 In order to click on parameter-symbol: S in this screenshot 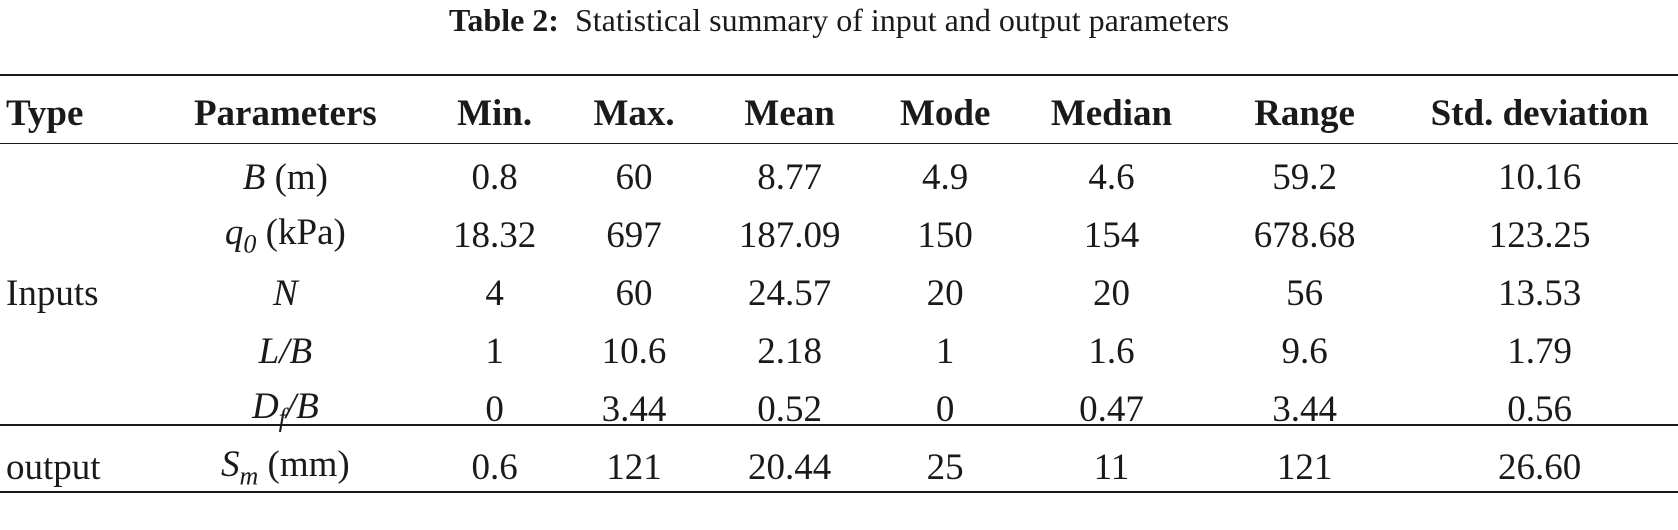, I will do `click(230, 464)`.